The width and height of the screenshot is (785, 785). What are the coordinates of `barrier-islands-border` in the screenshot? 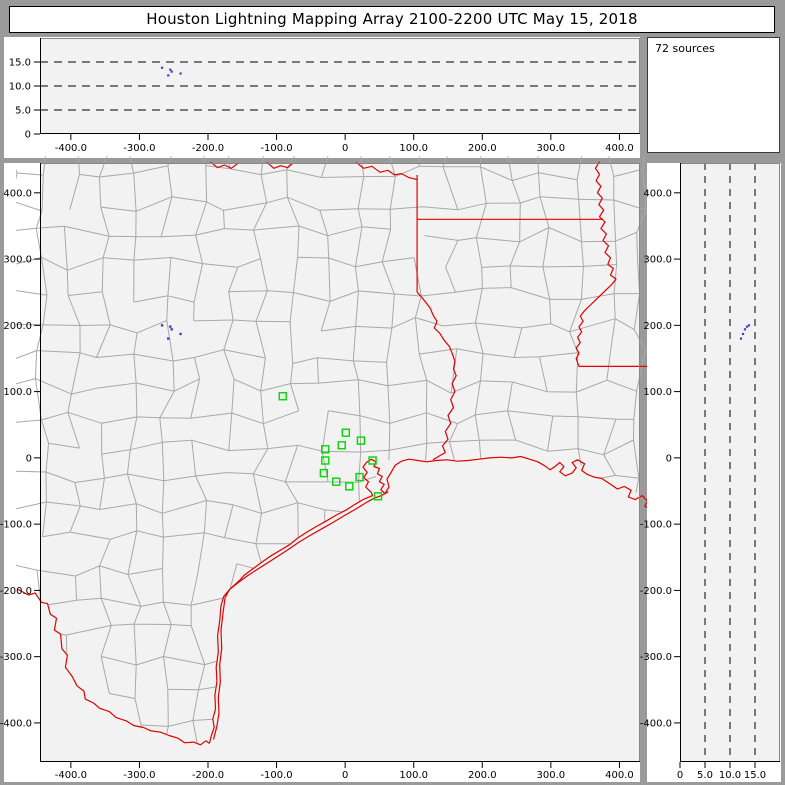 It's located at (300, 615).